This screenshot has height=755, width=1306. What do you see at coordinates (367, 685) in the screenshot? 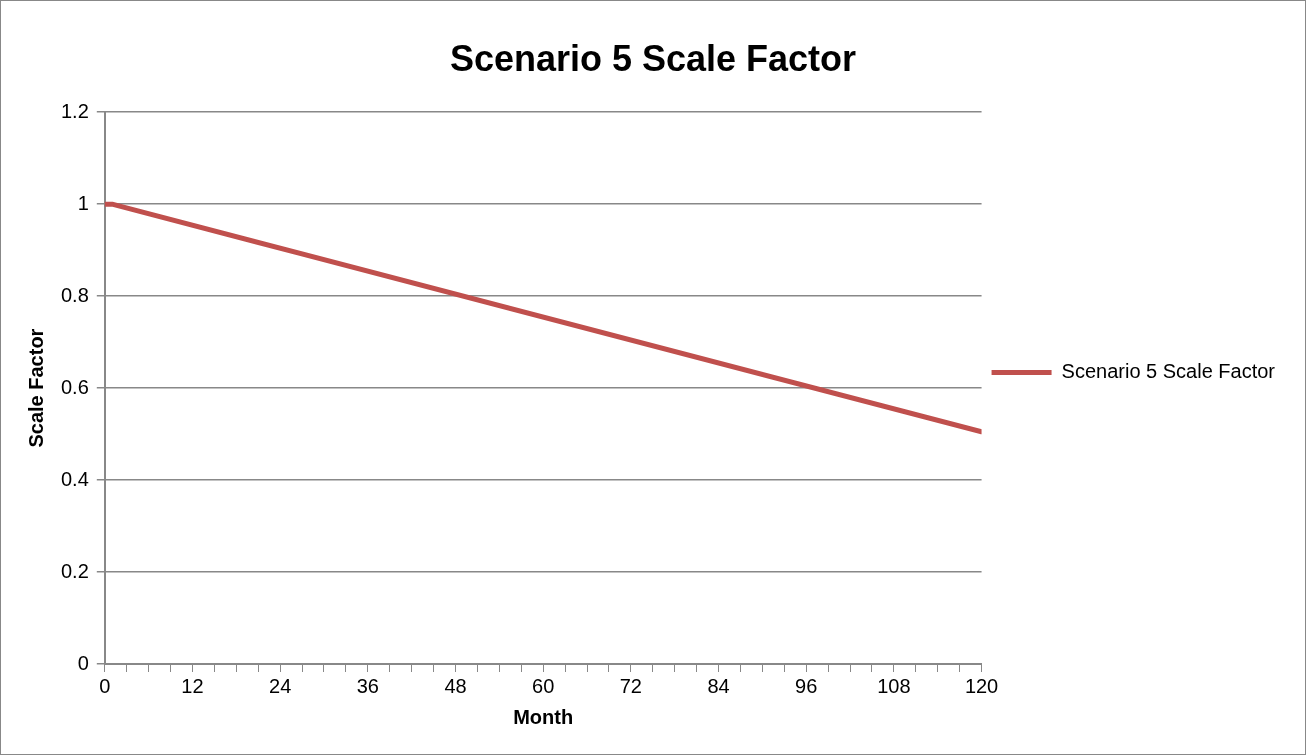
I see `x-tick-label: 36` at bounding box center [367, 685].